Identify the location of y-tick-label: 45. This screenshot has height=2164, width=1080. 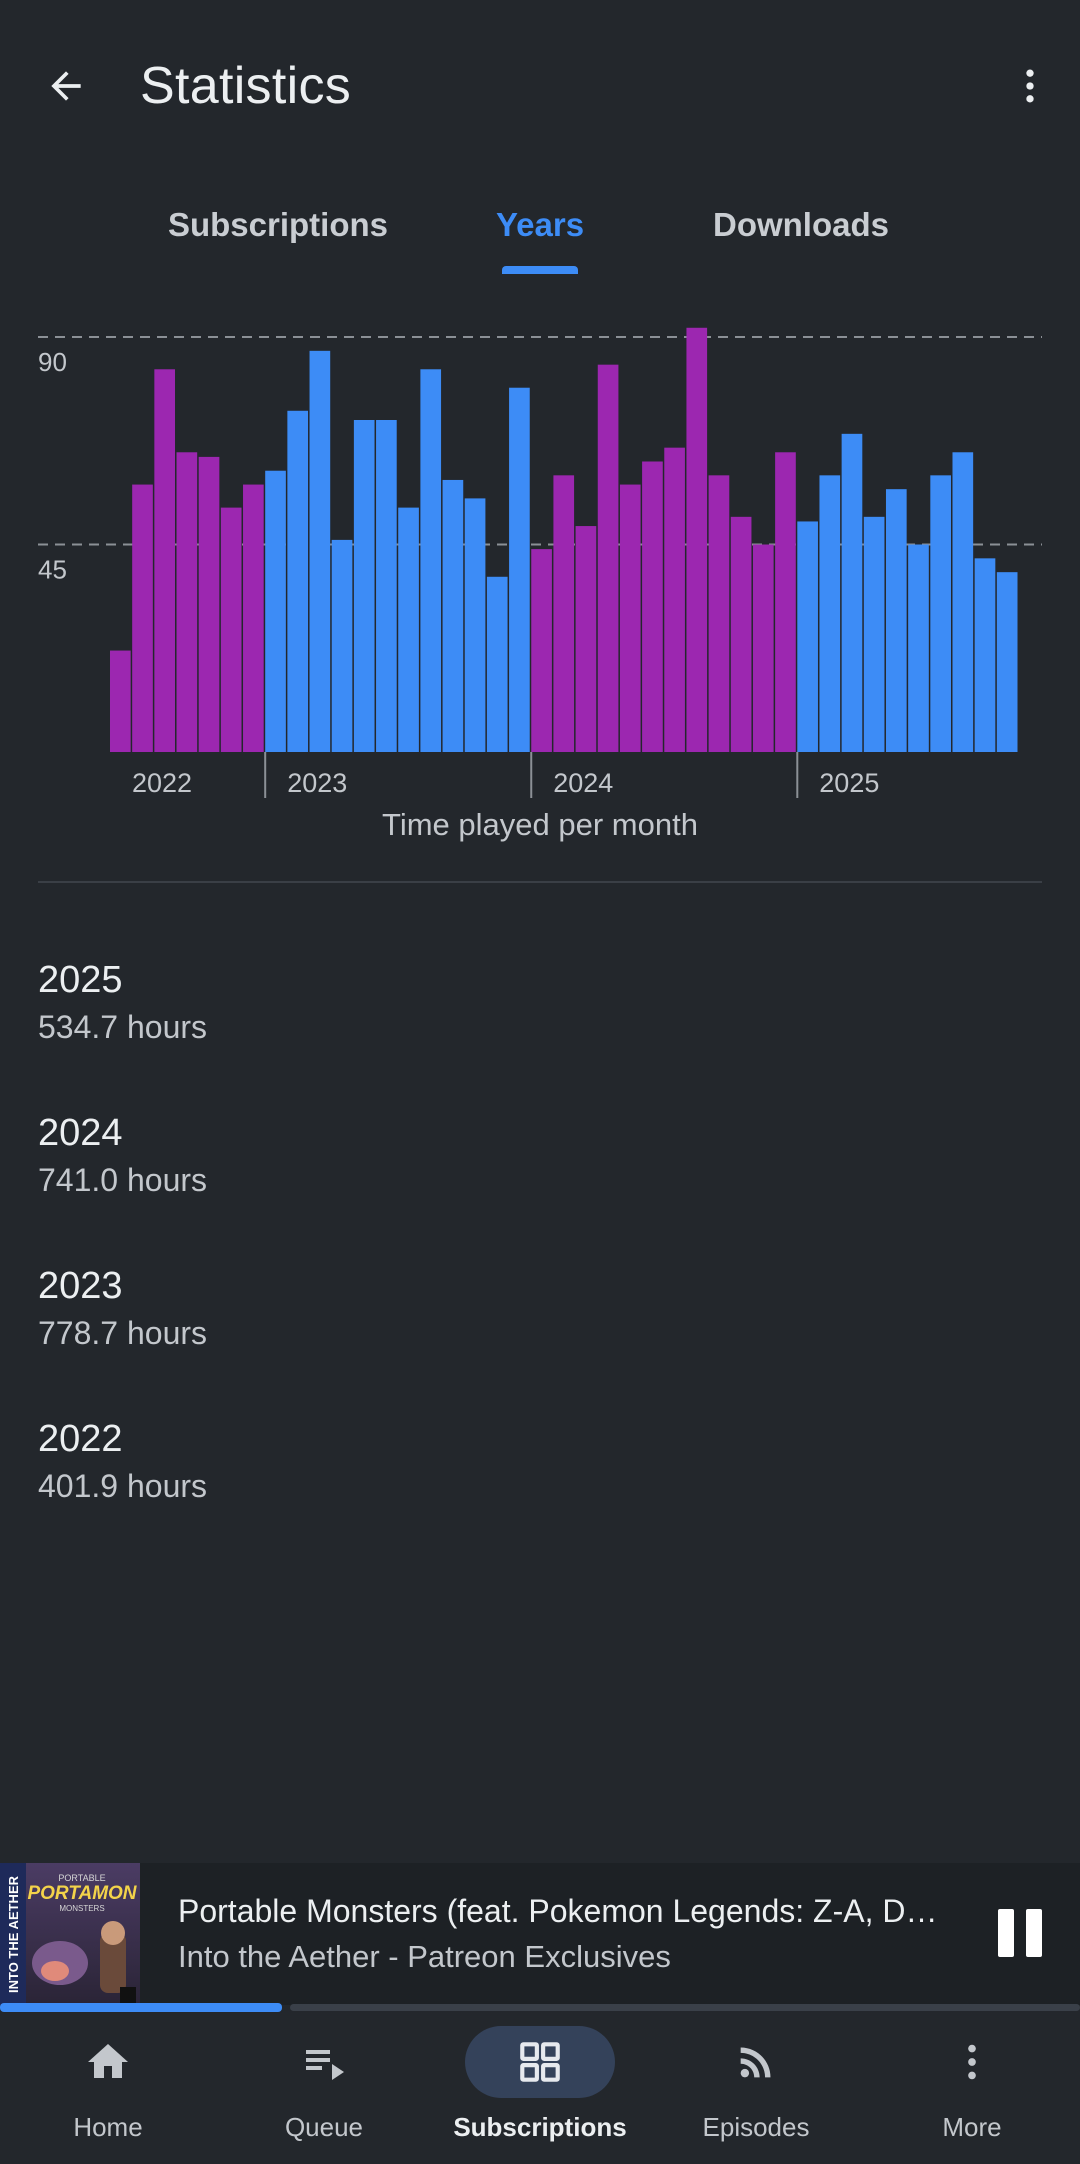
(52, 570).